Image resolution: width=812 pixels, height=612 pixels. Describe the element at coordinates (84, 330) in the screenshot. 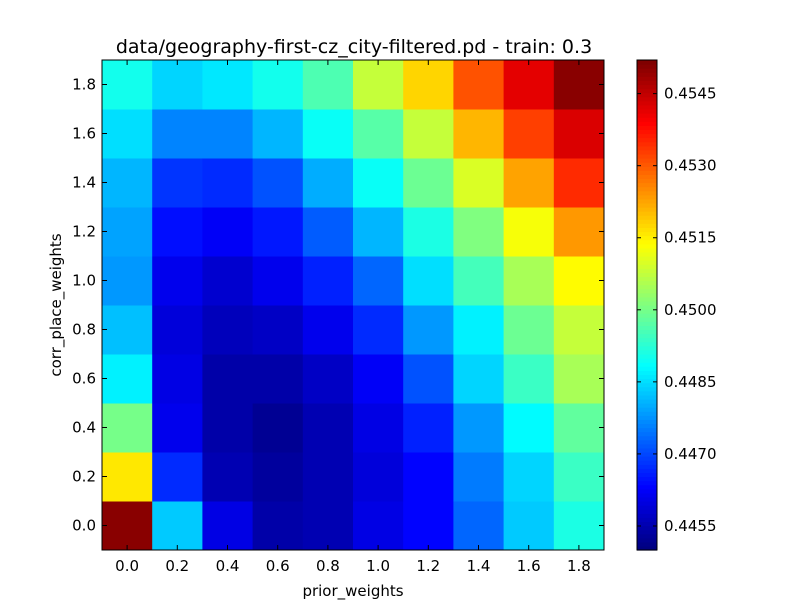

I see `y-tick-label: 0.8` at that location.